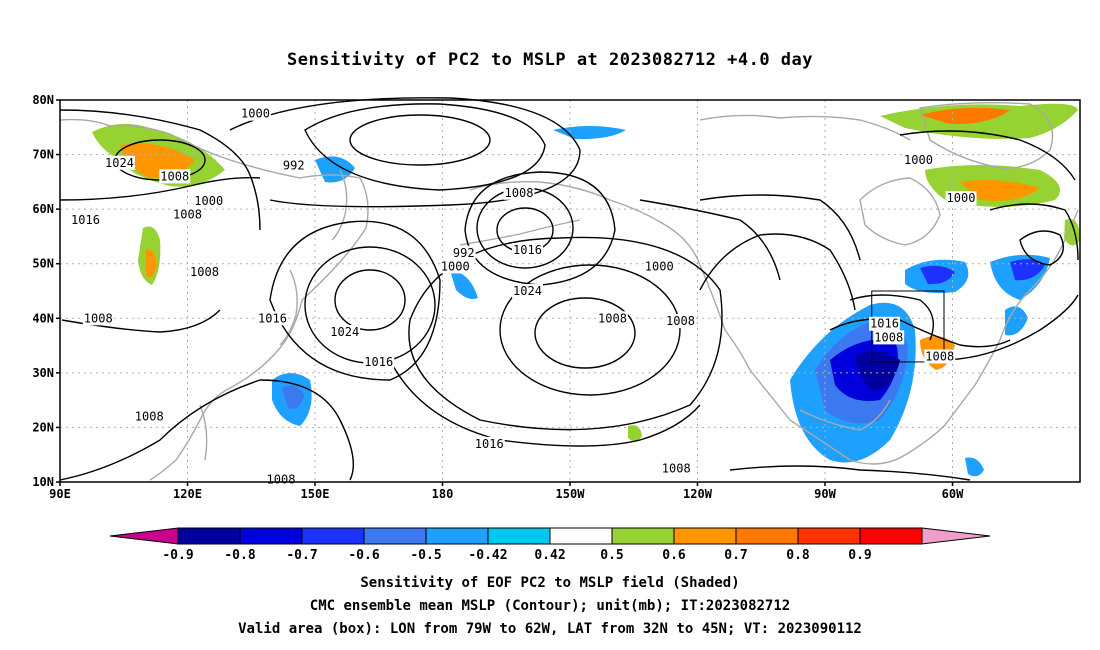 The image size is (1100, 650). I want to click on coastline-arctic-islands, so click(805, 127).